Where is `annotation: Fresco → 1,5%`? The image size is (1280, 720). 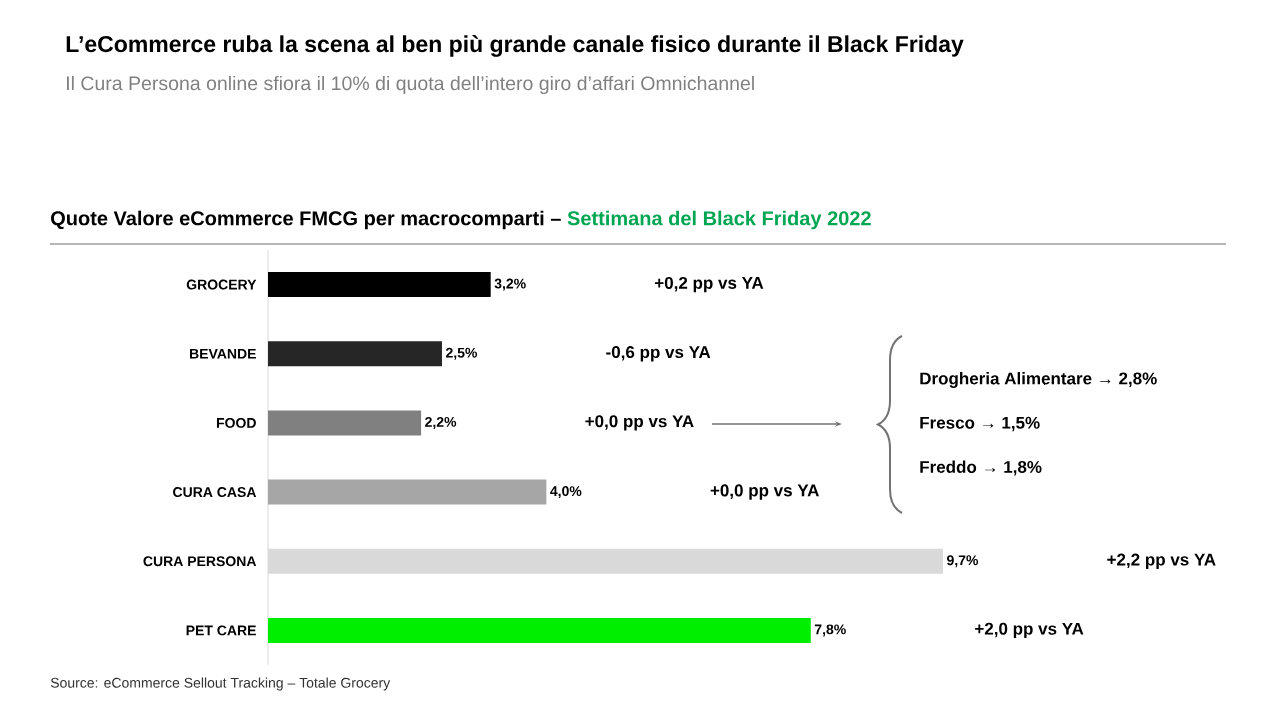
annotation: Fresco → 1,5% is located at coordinates (980, 424).